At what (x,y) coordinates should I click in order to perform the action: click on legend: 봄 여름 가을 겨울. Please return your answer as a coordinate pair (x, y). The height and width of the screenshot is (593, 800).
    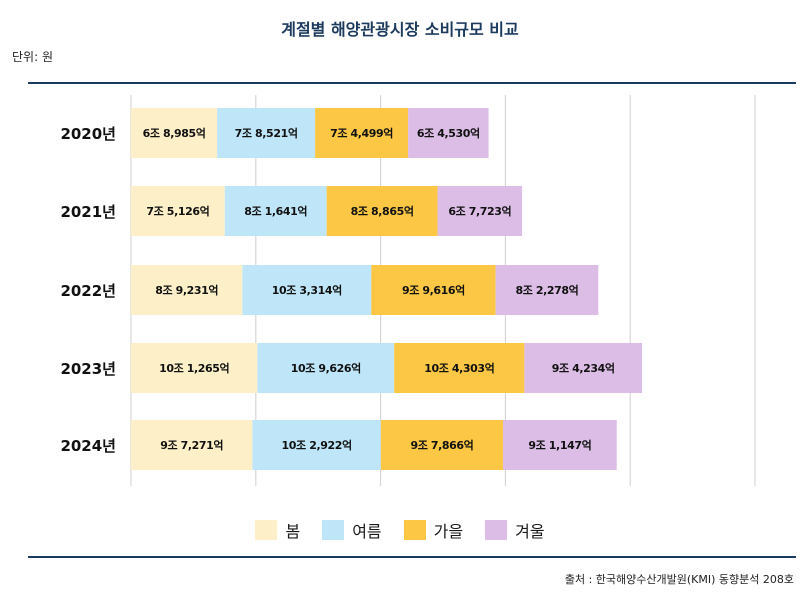
    Looking at the image, I should click on (400, 530).